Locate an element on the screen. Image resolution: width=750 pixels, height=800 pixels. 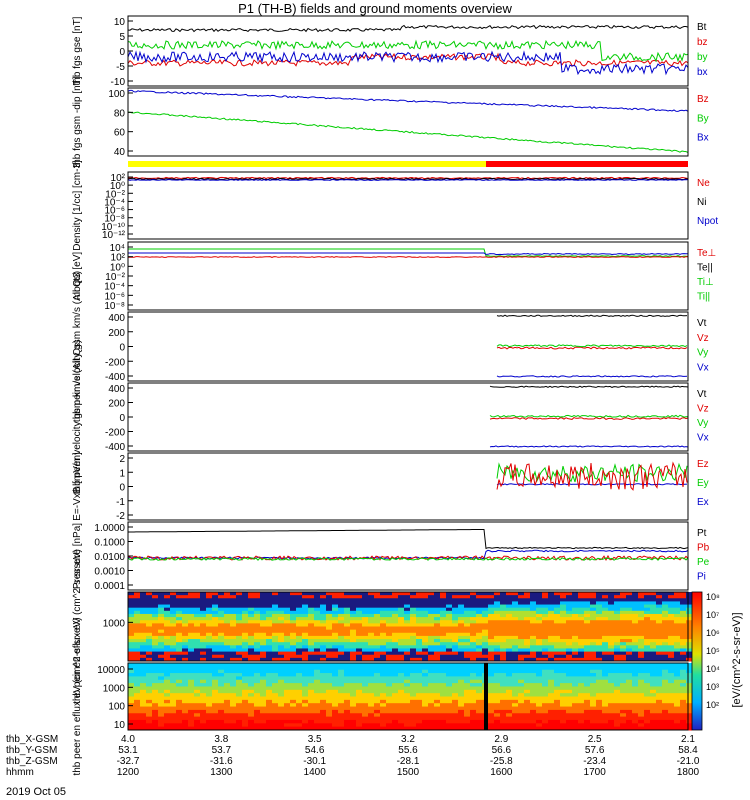
orbit-value: 3.8 is located at coordinates (221, 739).